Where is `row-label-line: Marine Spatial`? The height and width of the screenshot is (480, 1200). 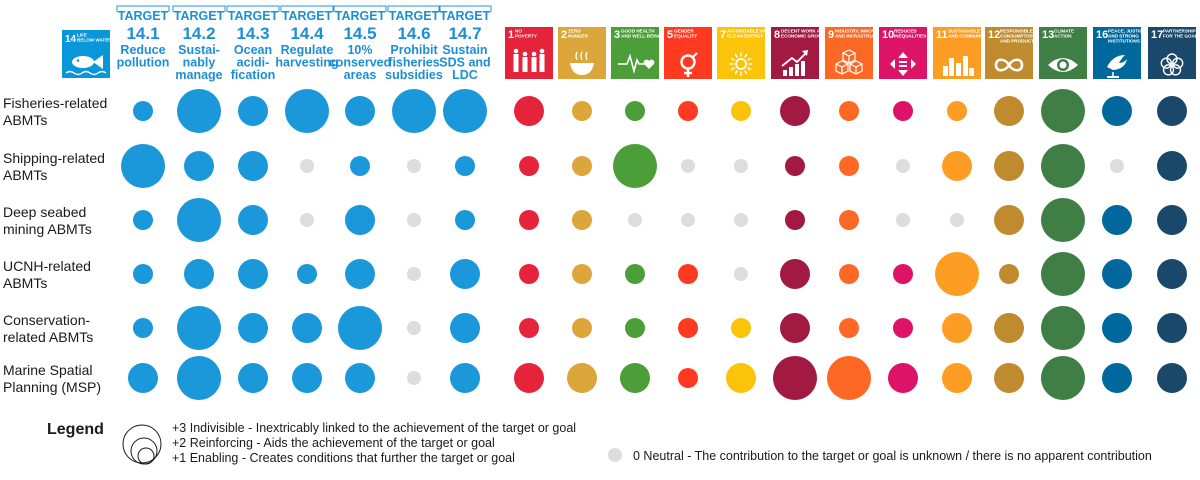
row-label-line: Marine Spatial is located at coordinates (48, 370).